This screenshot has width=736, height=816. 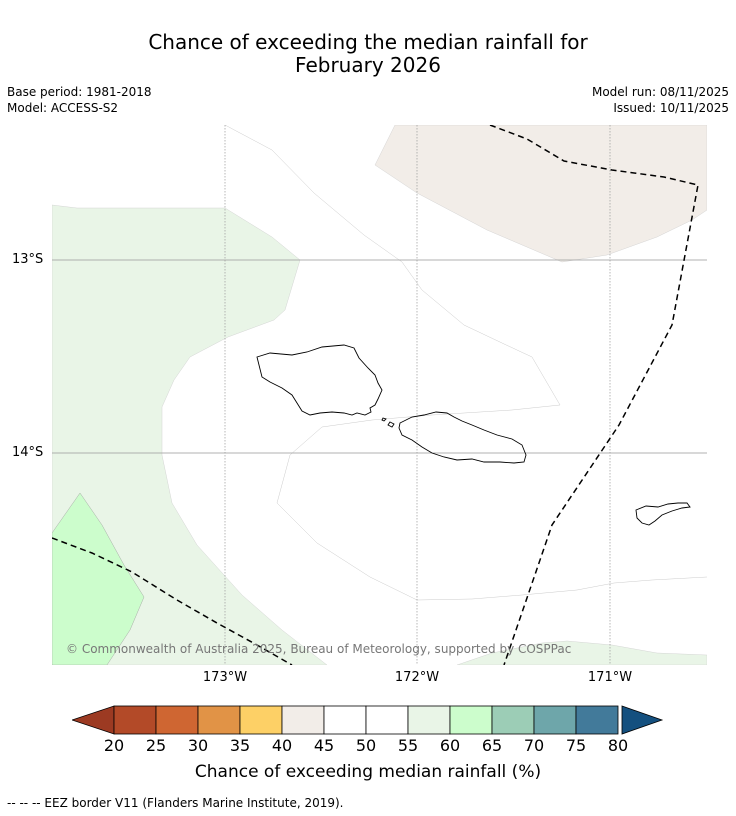 I want to click on meta-left: Base period: 1981-2018 Model: ACCESS-S2, so click(x=79, y=100).